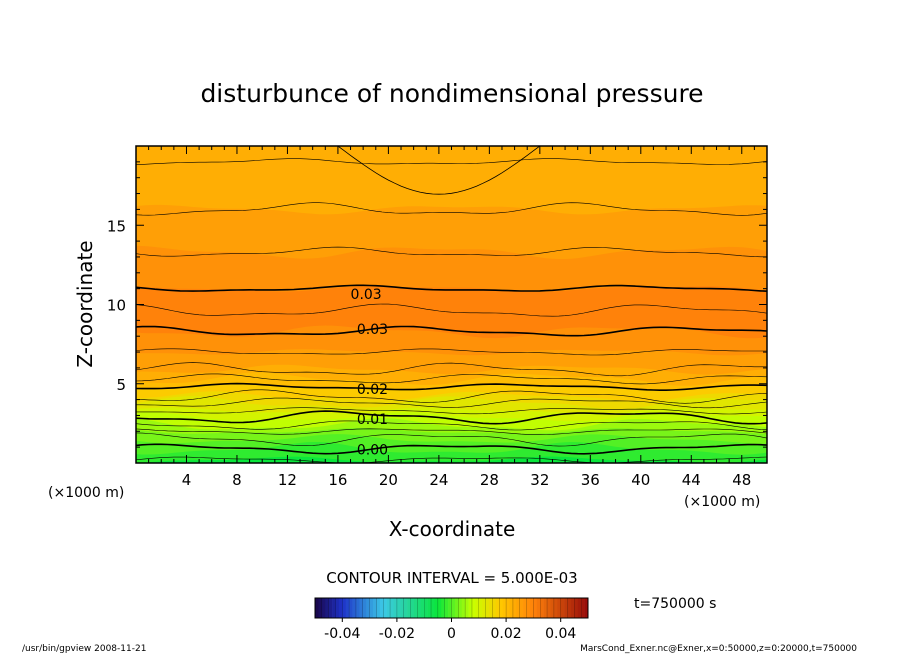 This screenshot has height=654, width=904. What do you see at coordinates (84, 649) in the screenshot?
I see `footer-left: /usr/bin/gpview 2008-11-21` at bounding box center [84, 649].